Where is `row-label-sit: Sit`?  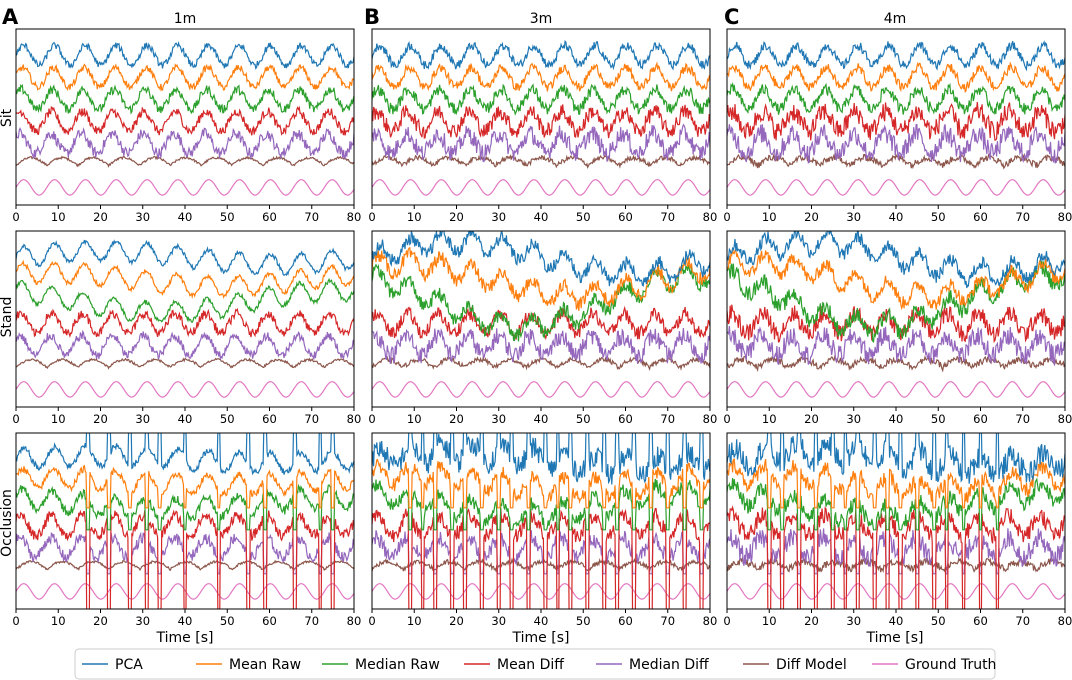
row-label-sit: Sit is located at coordinates (7, 117).